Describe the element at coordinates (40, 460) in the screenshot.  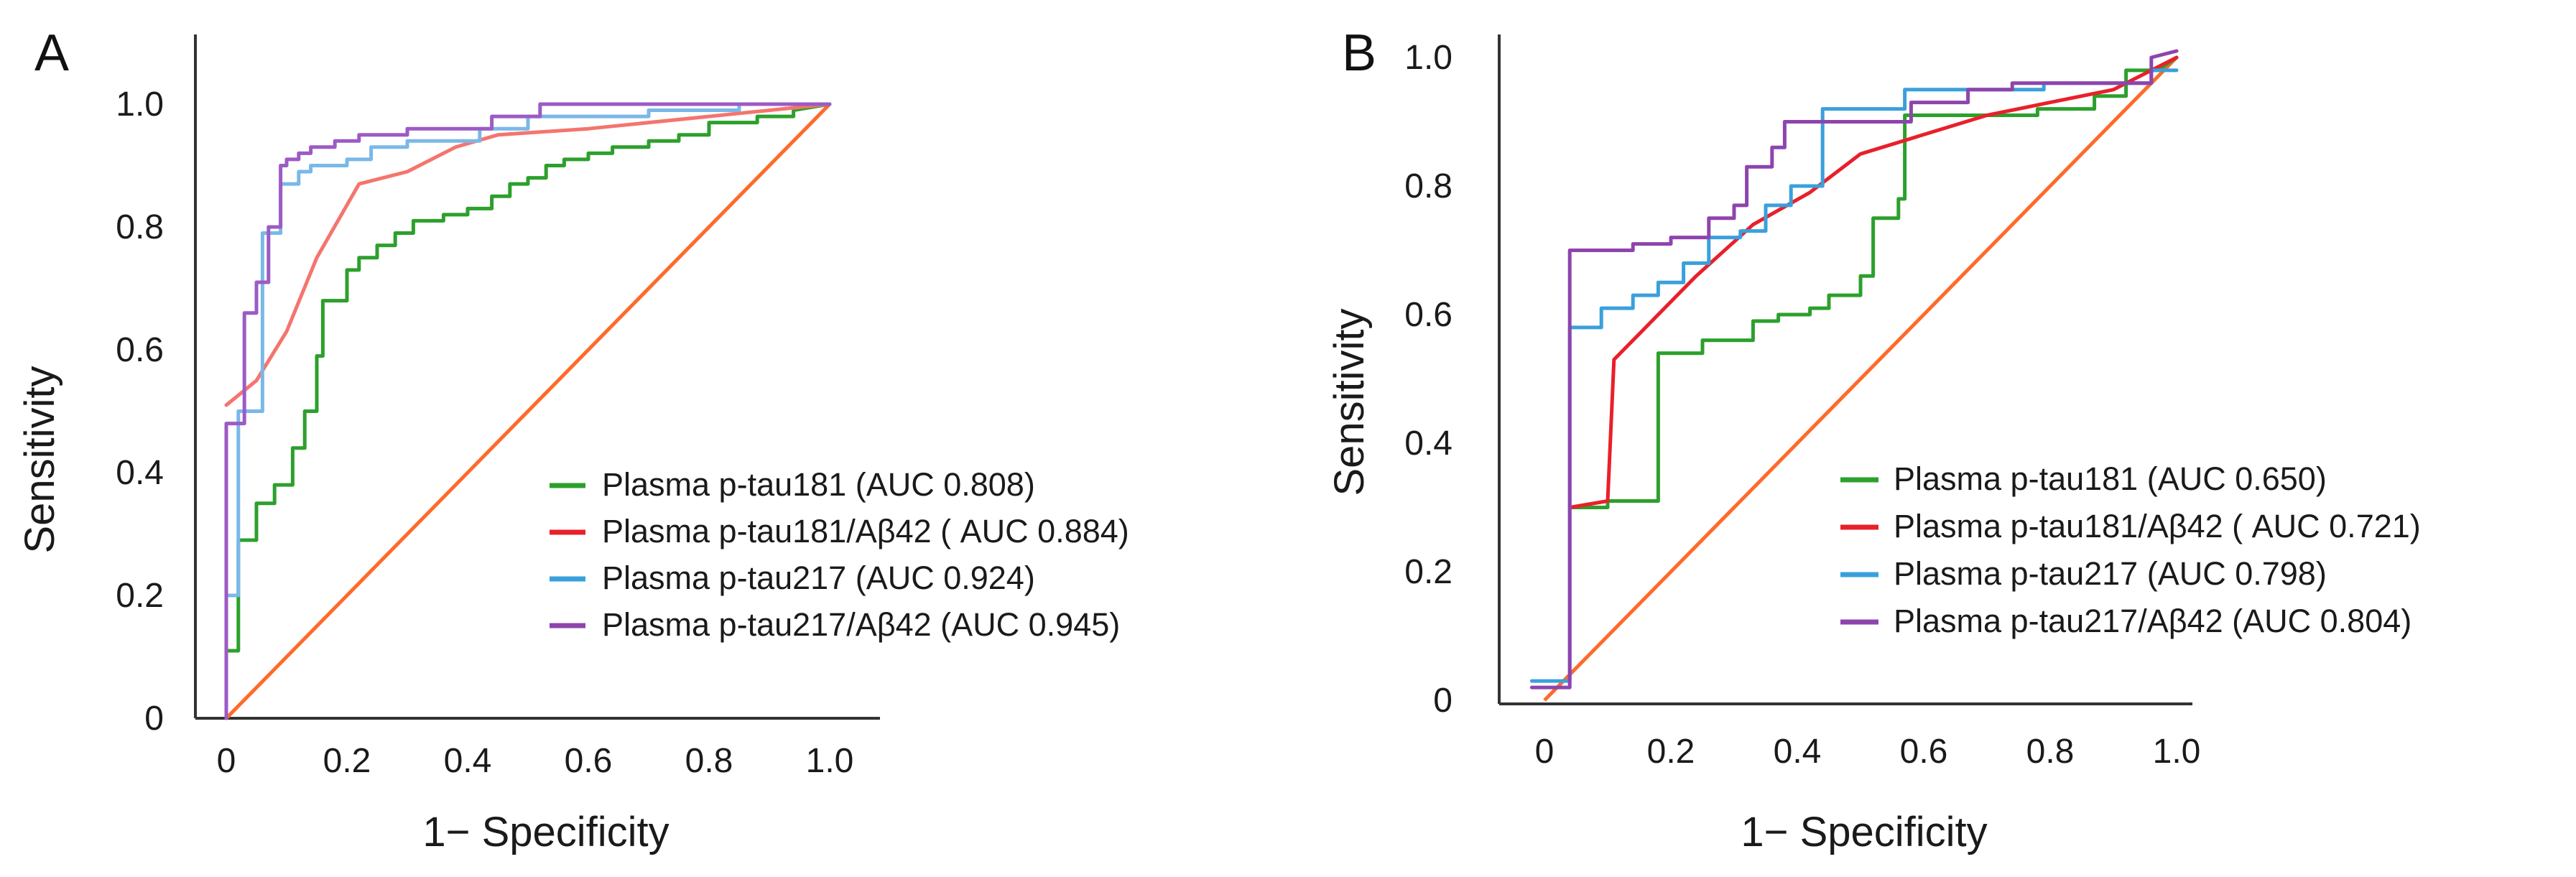
I see `panel-a-y-label: Sensitivity` at that location.